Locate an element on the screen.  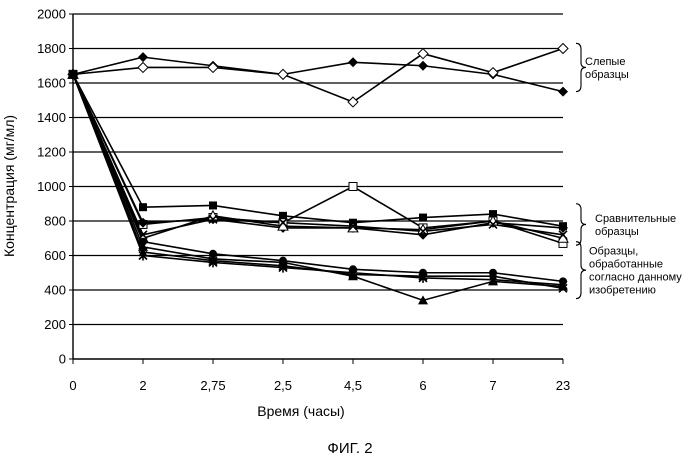
x-tick-label: 2 is located at coordinates (142, 385).